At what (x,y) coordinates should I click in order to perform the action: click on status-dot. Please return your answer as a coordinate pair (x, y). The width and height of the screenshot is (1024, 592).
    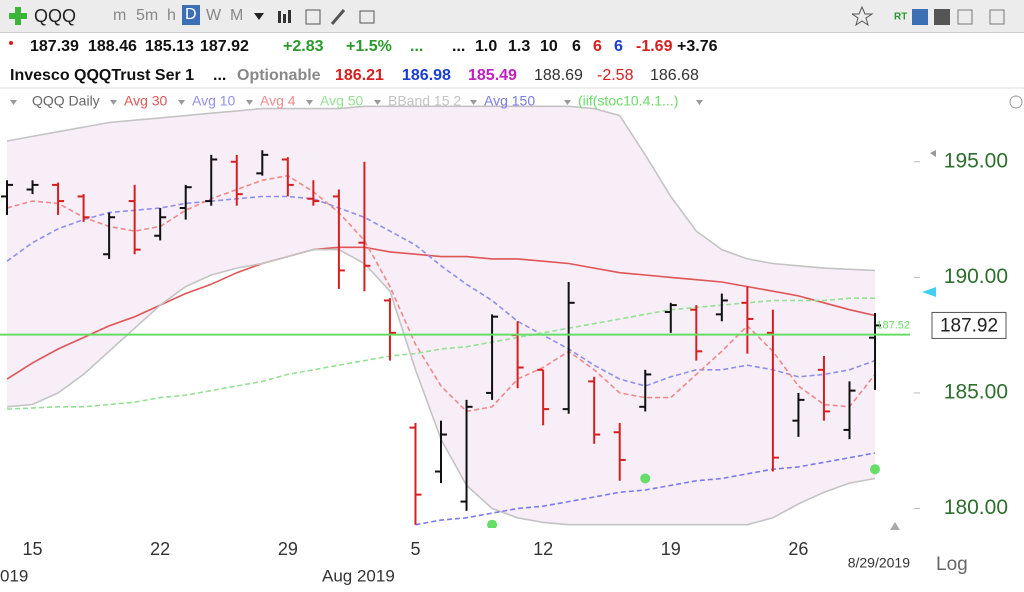
    Looking at the image, I should click on (11, 43).